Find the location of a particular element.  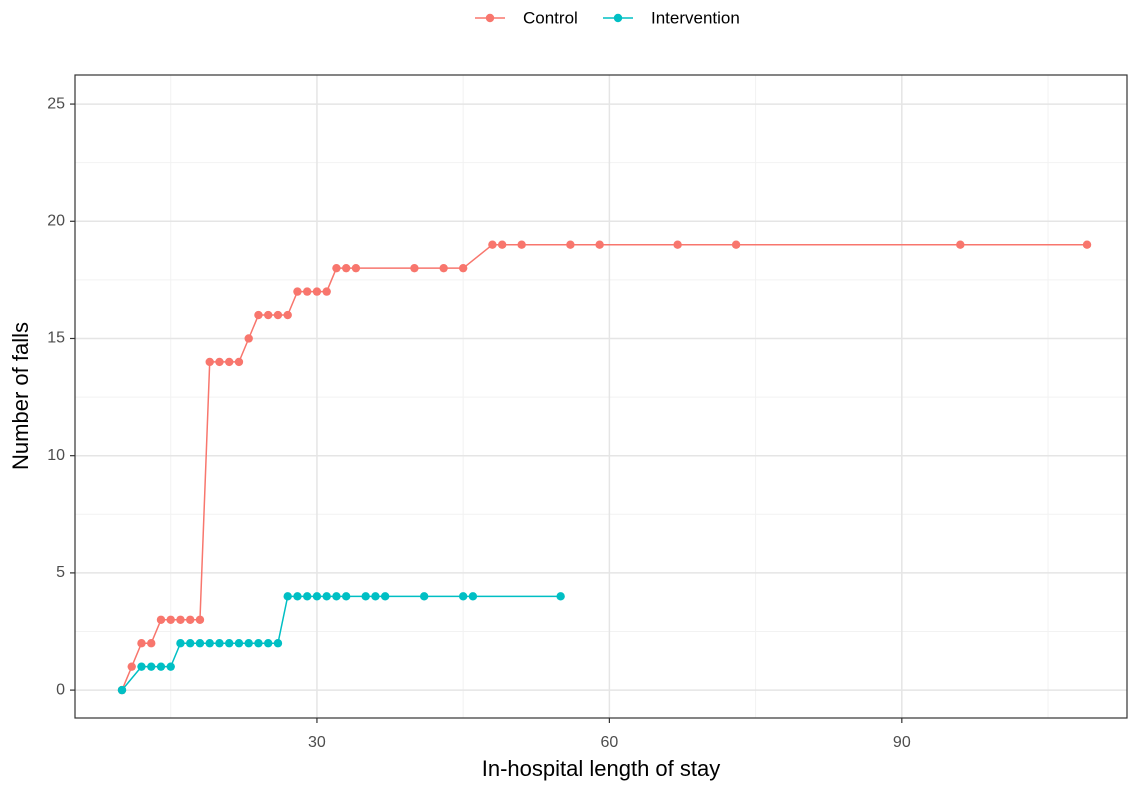

y-tick-label: 15 is located at coordinates (56, 338).